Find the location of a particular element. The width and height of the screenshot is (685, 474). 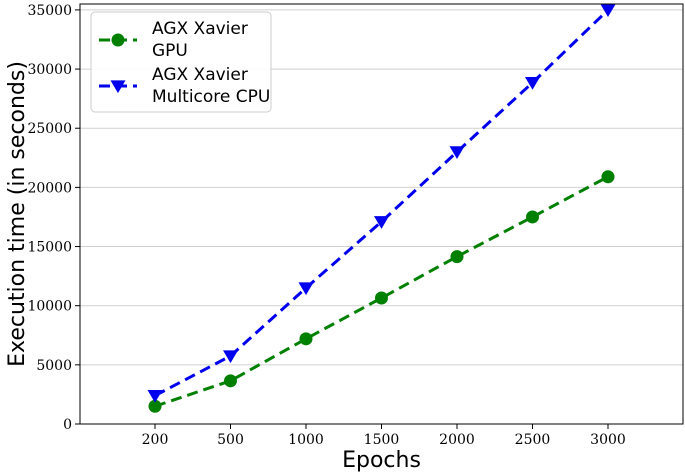

x-tick-label: 1500 is located at coordinates (382, 440).